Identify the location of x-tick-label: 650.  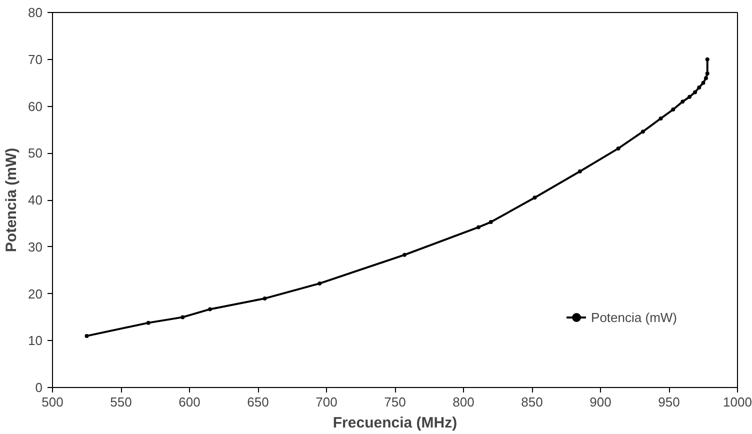
(258, 402).